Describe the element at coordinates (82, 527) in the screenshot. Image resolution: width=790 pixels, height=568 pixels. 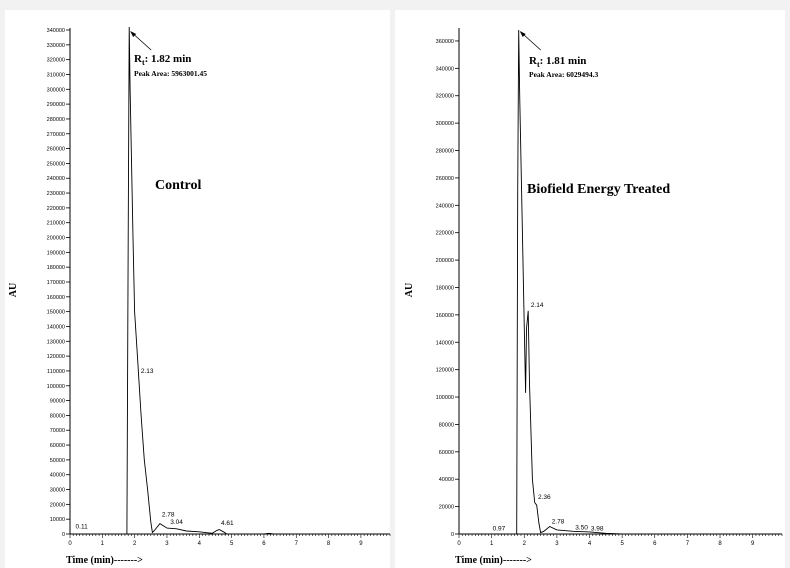
I see `peak-label: 0.11` at that location.